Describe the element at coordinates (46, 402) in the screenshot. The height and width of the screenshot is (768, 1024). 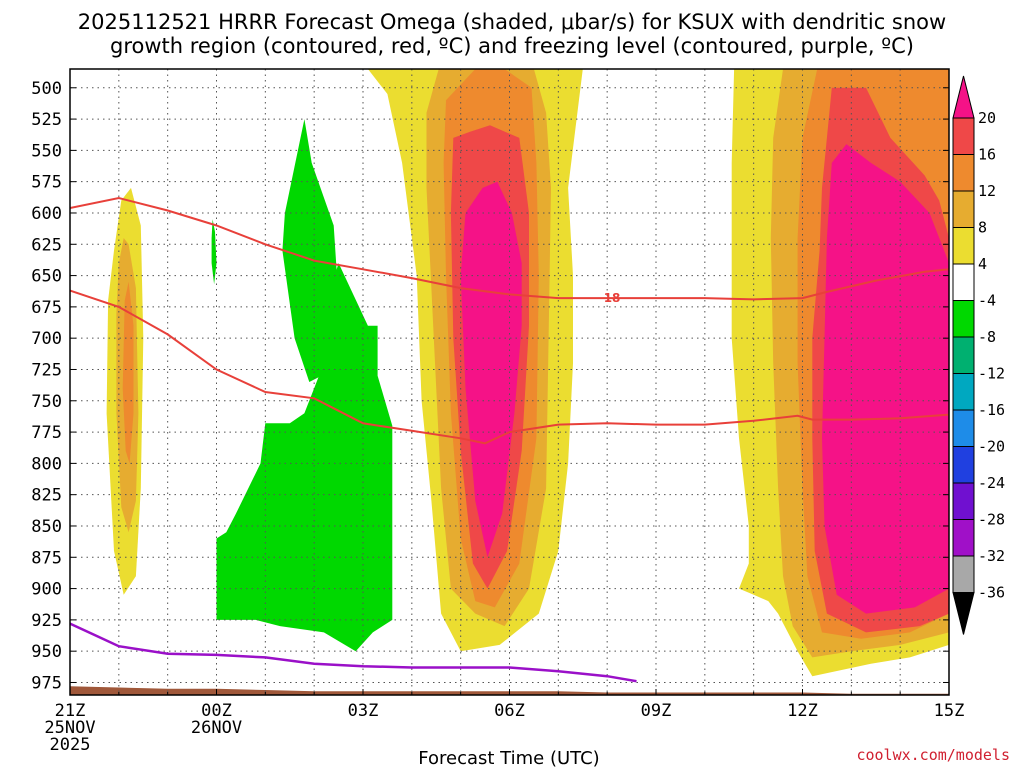
I see `y-tick-label-750: 750` at that location.